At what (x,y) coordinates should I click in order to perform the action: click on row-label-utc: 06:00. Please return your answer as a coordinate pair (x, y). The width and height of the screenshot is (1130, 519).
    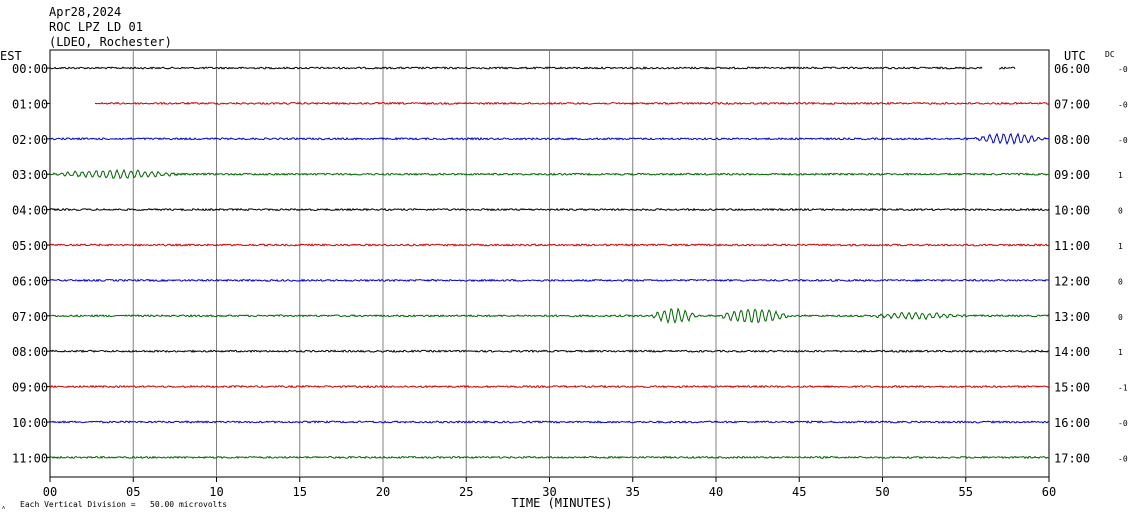
    Looking at the image, I should click on (1072, 69).